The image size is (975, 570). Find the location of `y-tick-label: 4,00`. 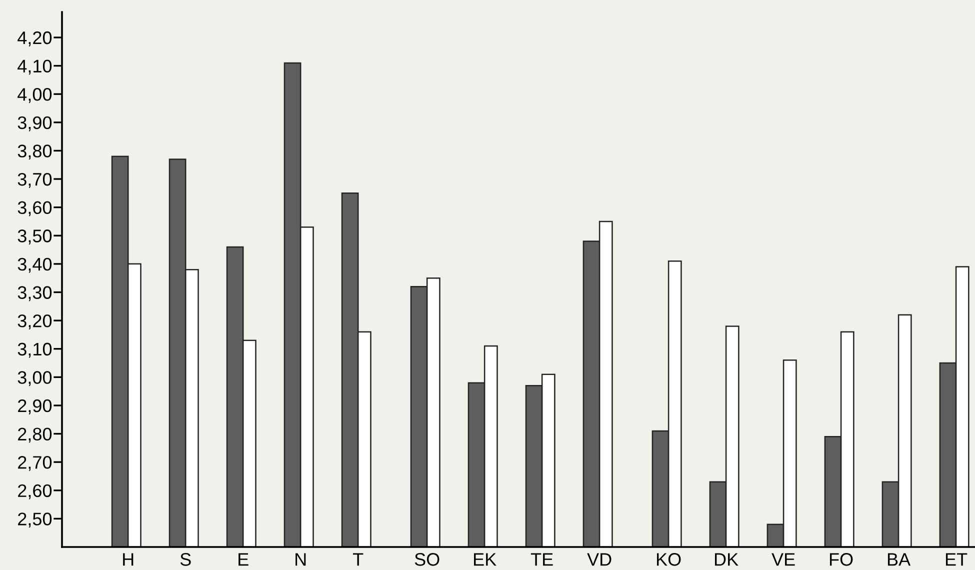

y-tick-label: 4,00 is located at coordinates (35, 95).